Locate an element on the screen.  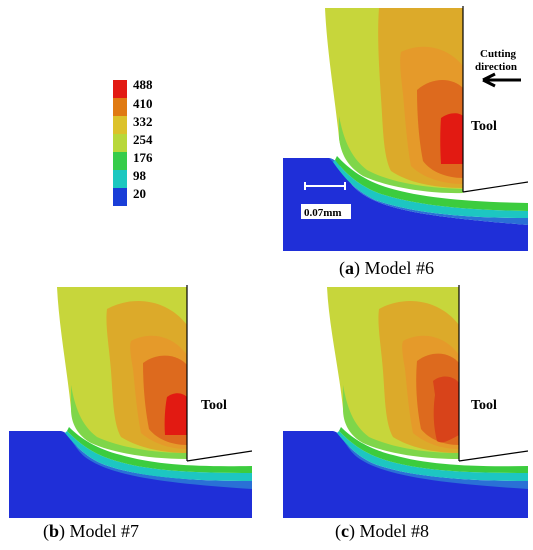
temperature-legend: 488 410 332 254 176 98 20 is located at coordinates (153, 141).